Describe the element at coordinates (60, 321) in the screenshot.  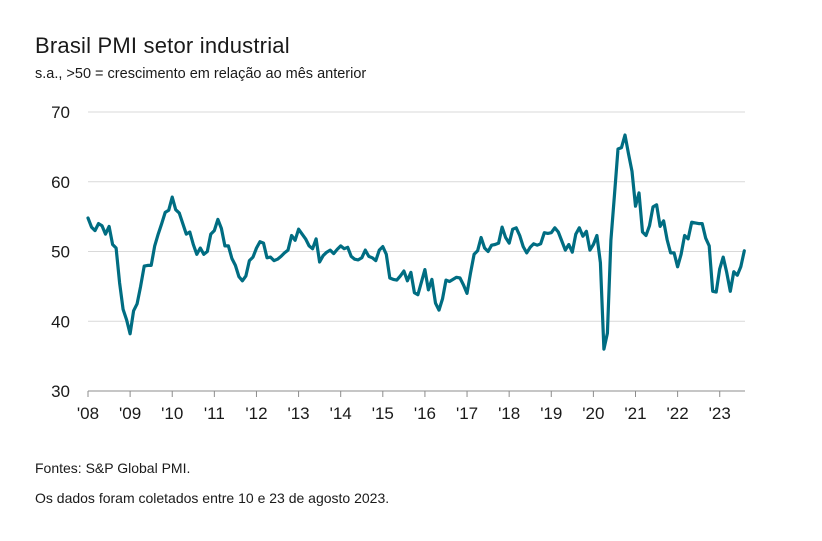
I see `y-tick-label: 40` at that location.